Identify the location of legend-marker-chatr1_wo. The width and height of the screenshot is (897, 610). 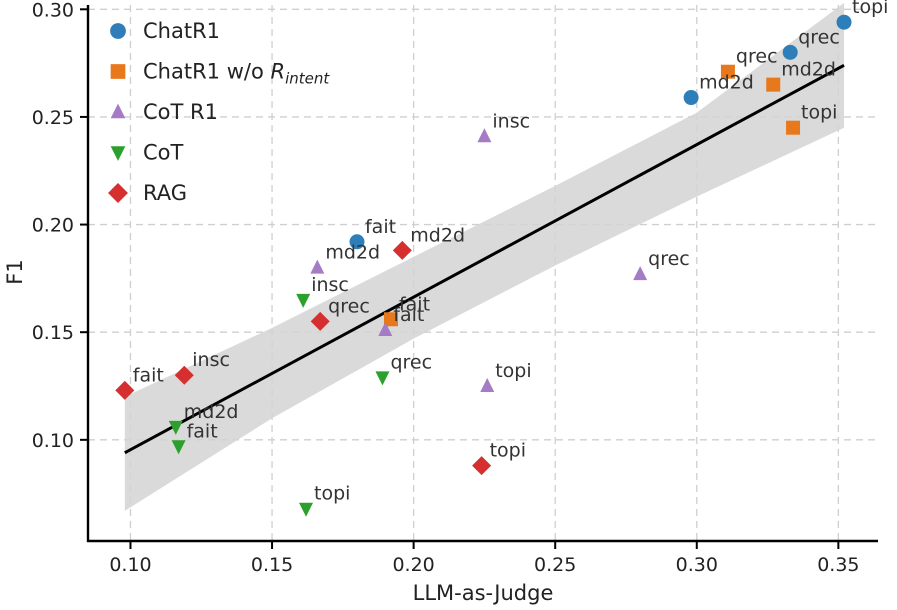
(118, 71).